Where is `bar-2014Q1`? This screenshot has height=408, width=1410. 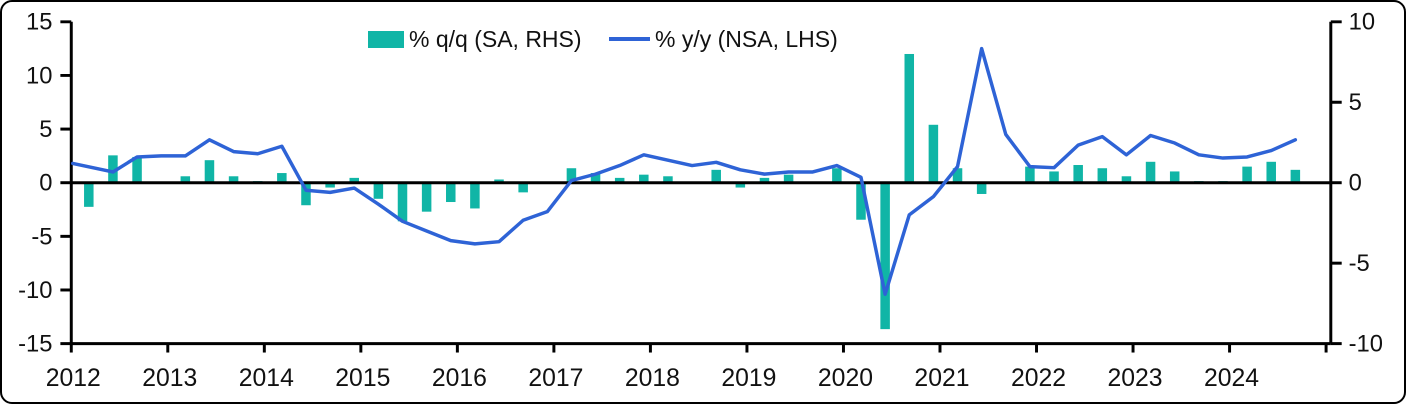
bar-2014Q1 is located at coordinates (282, 178).